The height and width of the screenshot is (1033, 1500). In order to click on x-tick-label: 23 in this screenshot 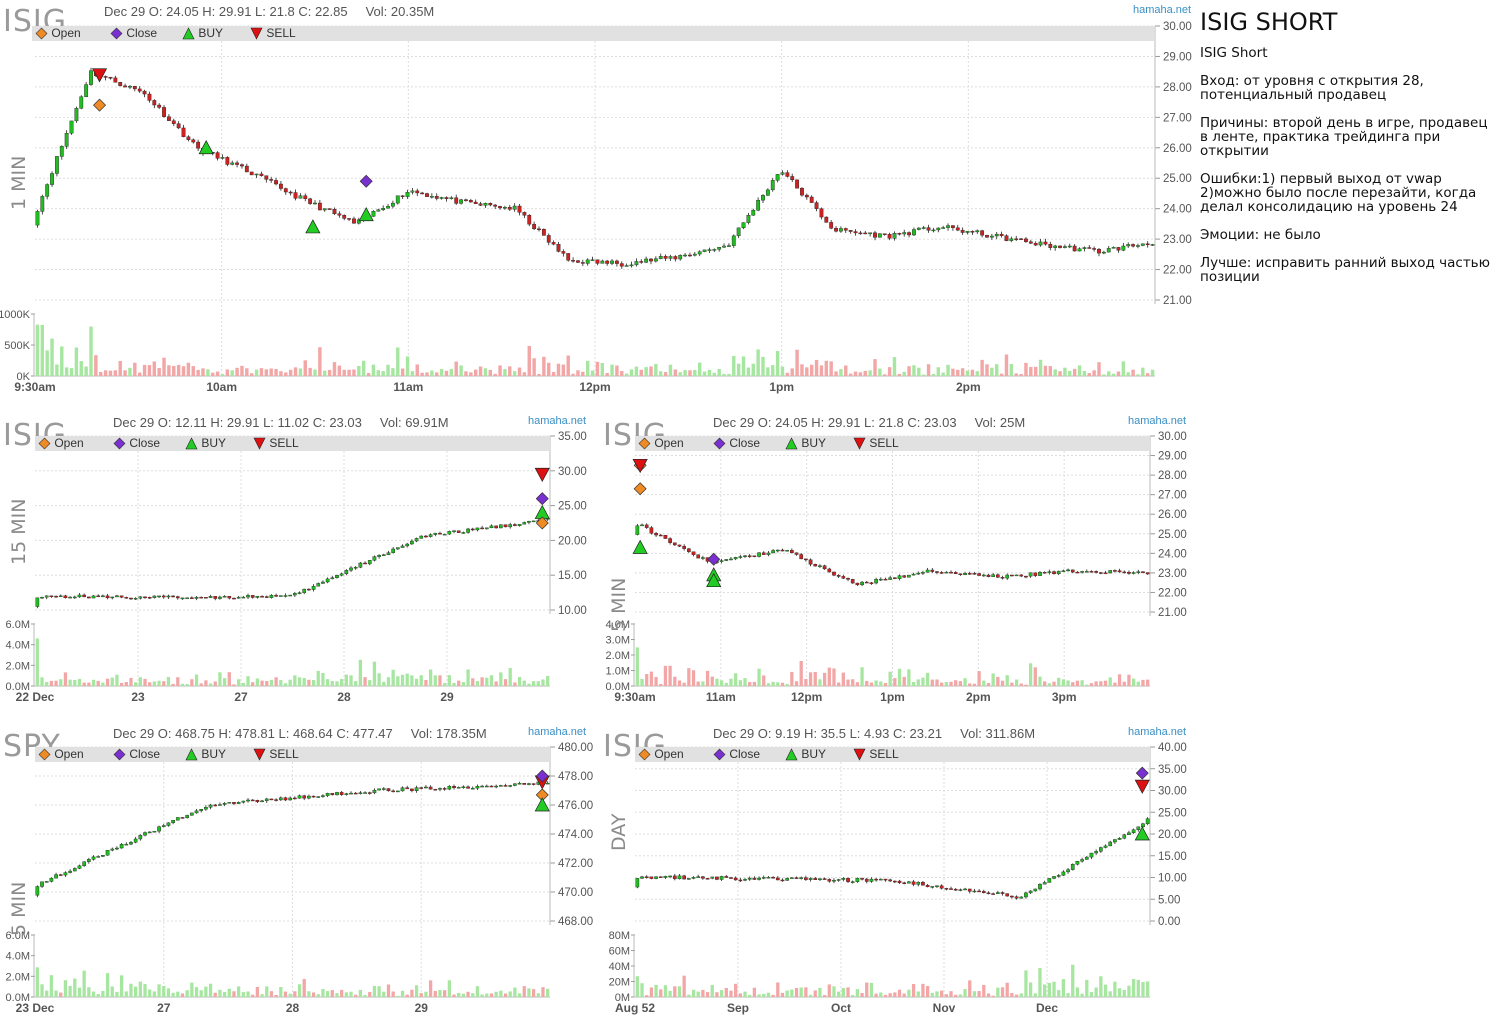, I will do `click(138, 697)`.